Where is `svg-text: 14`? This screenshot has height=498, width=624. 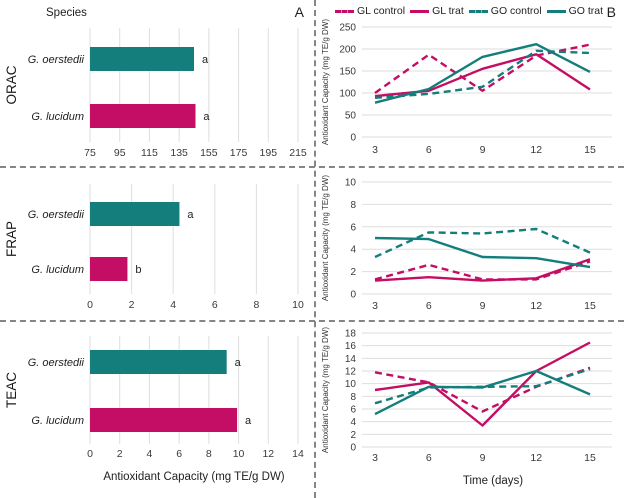 svg-text: 14 is located at coordinates (351, 359).